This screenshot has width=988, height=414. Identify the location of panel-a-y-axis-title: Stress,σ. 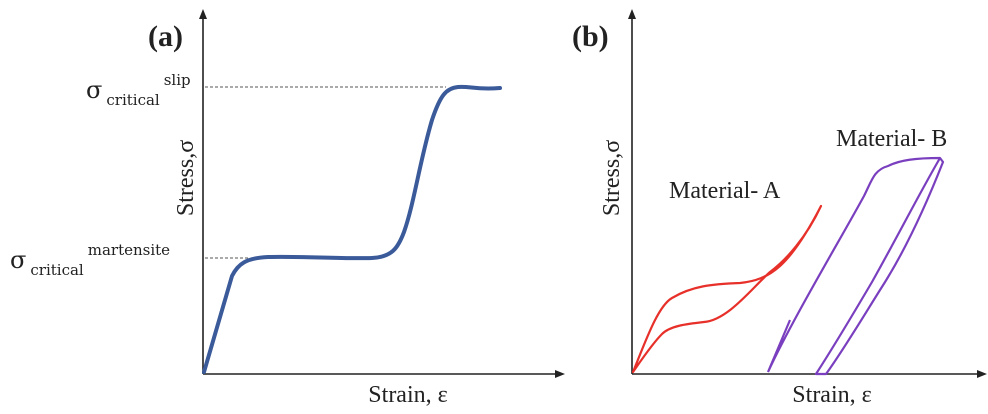
(186, 178).